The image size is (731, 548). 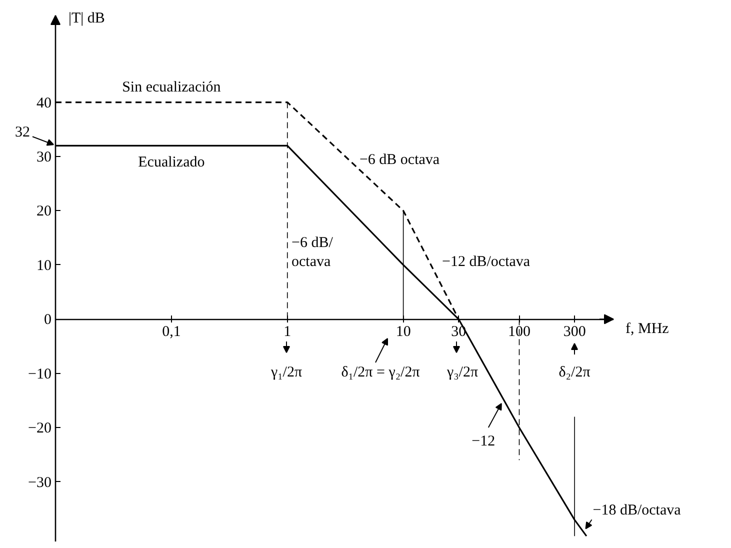 What do you see at coordinates (574, 332) in the screenshot?
I see `x-tick-label: 300` at bounding box center [574, 332].